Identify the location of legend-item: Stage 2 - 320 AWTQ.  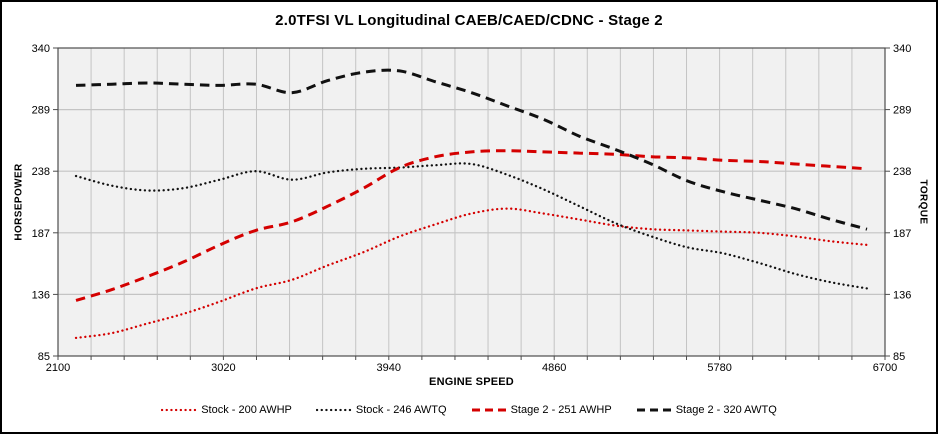
(706, 410).